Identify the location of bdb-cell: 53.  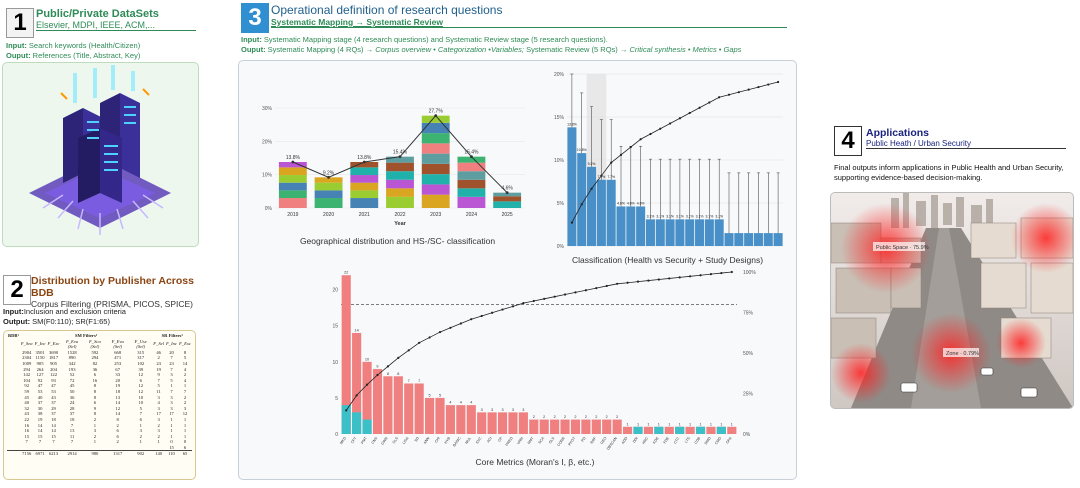
(53, 391).